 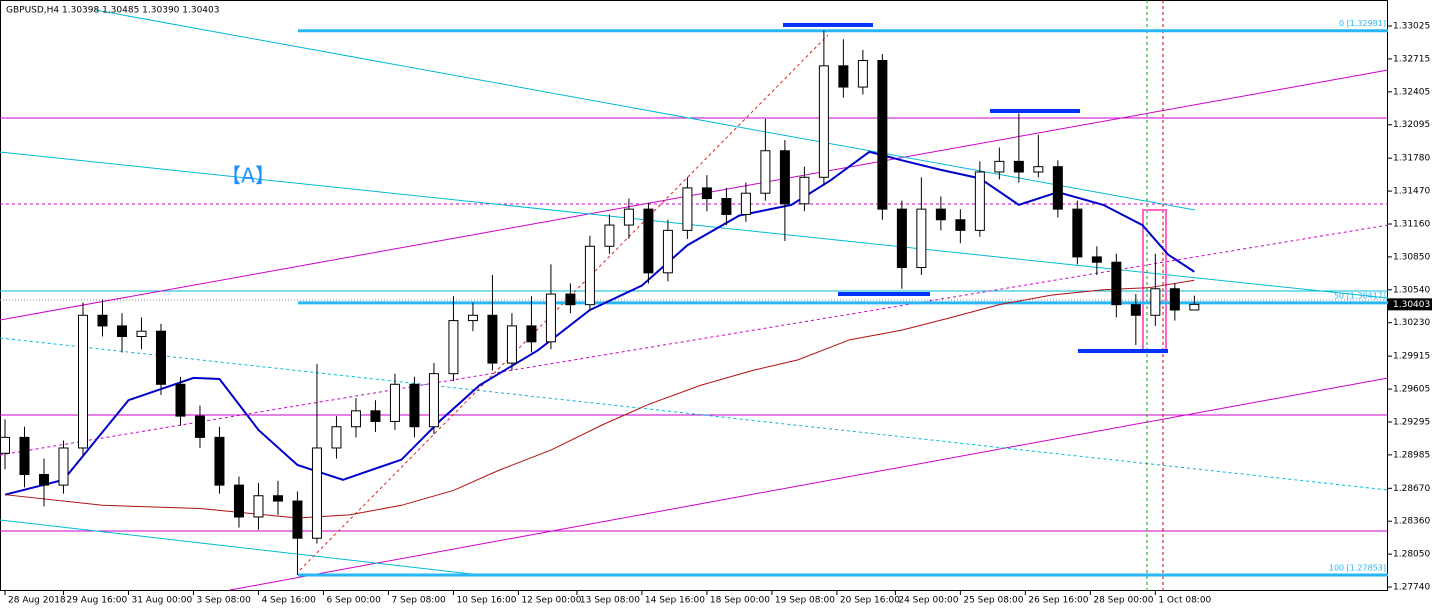 I want to click on x-tick-label: 4 Sep 16:00, so click(x=288, y=601).